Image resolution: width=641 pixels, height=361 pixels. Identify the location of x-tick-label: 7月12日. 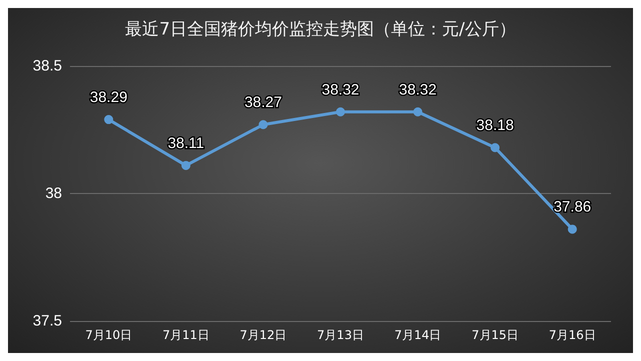
(263, 335).